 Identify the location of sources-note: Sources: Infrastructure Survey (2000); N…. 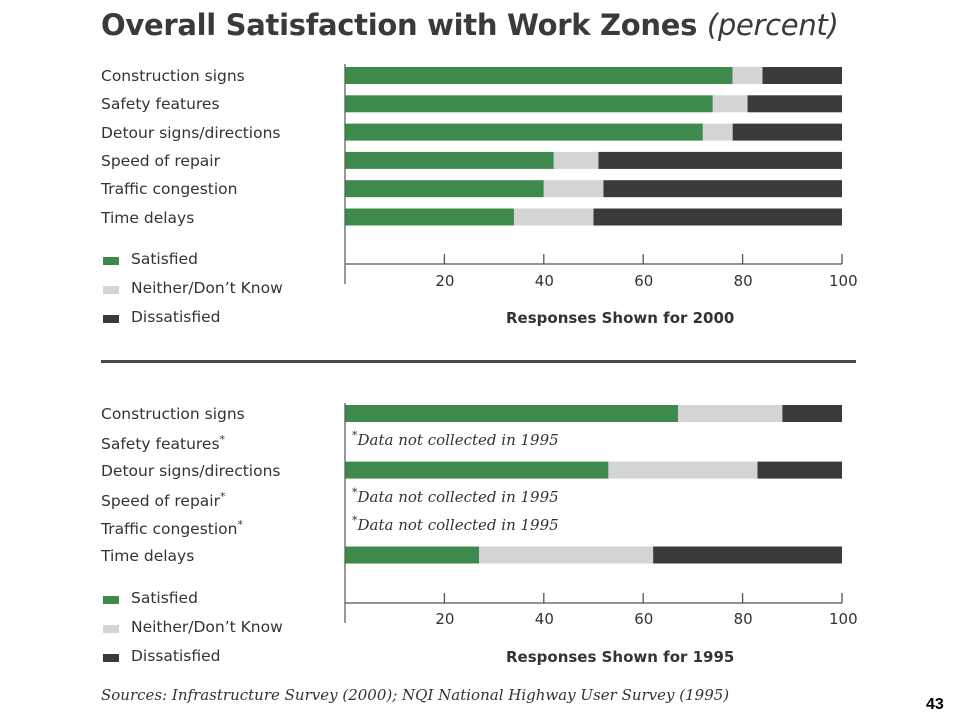
(415, 695).